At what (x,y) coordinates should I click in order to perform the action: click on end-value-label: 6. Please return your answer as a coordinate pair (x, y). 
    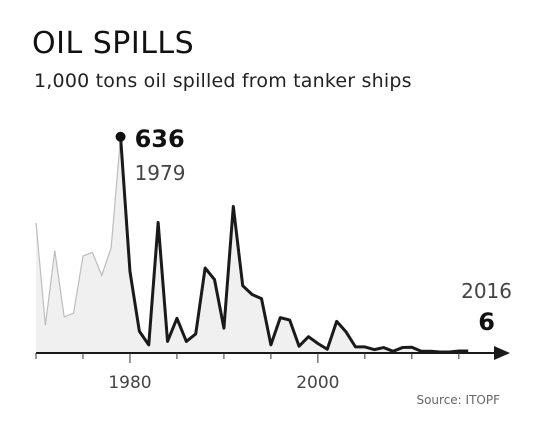
    Looking at the image, I should click on (486, 322).